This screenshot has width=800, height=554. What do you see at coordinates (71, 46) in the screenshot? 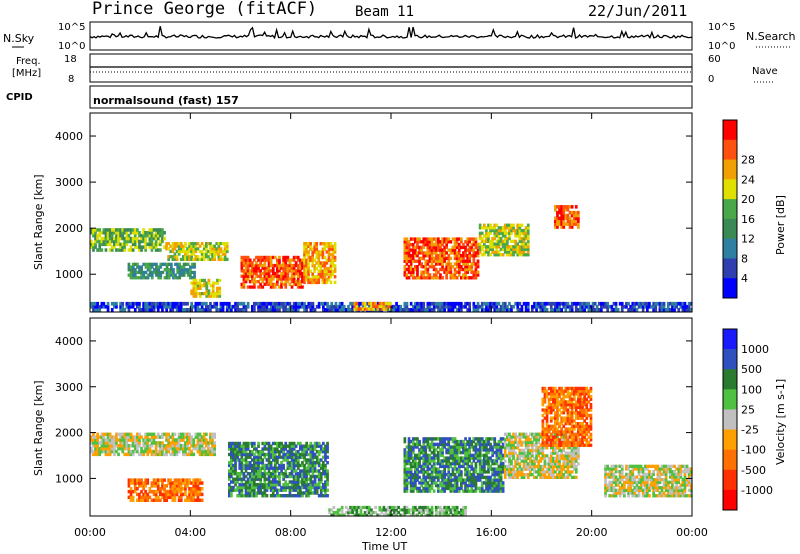
I see `nsky-tick-bottom: 10^0` at bounding box center [71, 46].